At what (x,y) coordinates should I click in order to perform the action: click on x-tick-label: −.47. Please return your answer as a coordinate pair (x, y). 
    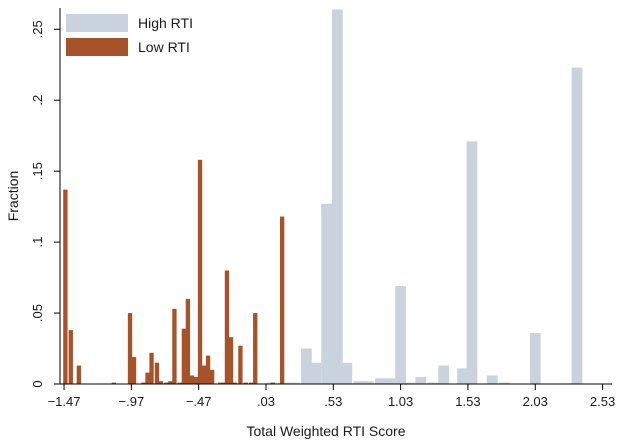
    Looking at the image, I should click on (199, 401).